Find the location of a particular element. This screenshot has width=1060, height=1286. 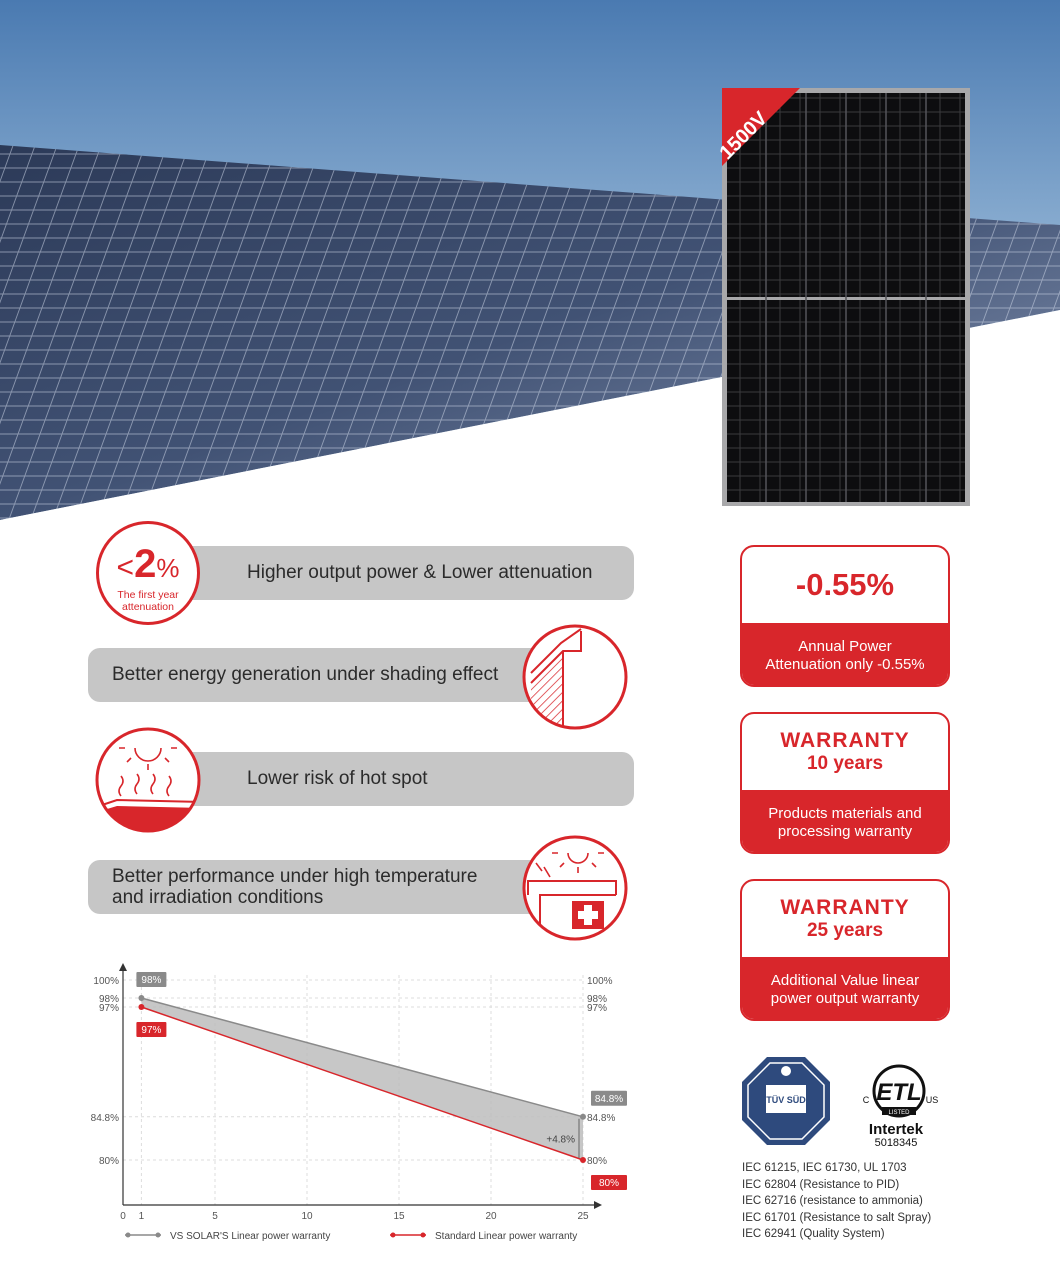

intertek-number: 5018345 is located at coordinates (896, 1143).